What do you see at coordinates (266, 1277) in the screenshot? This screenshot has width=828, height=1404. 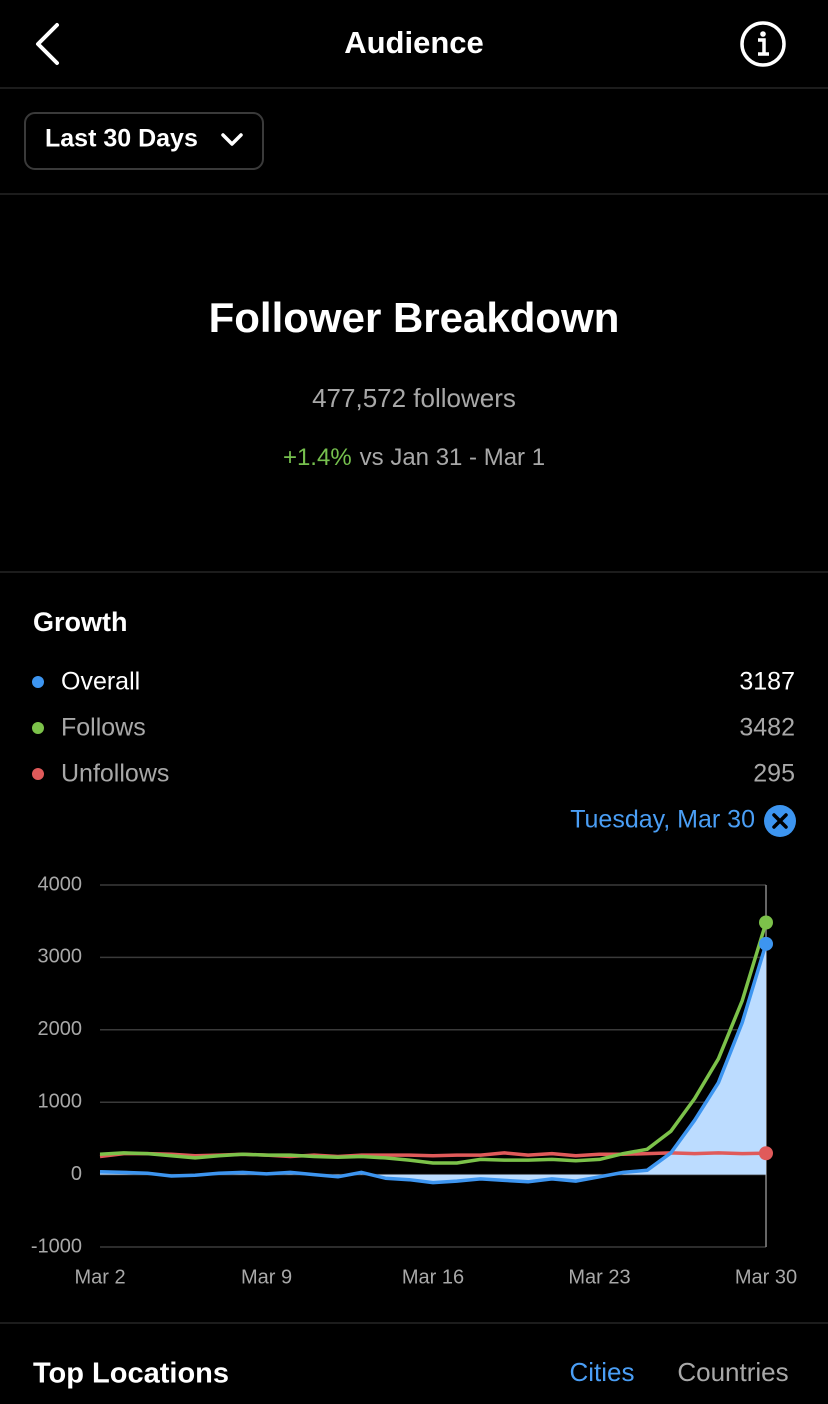 I see `x-tick-label: Mar 9` at bounding box center [266, 1277].